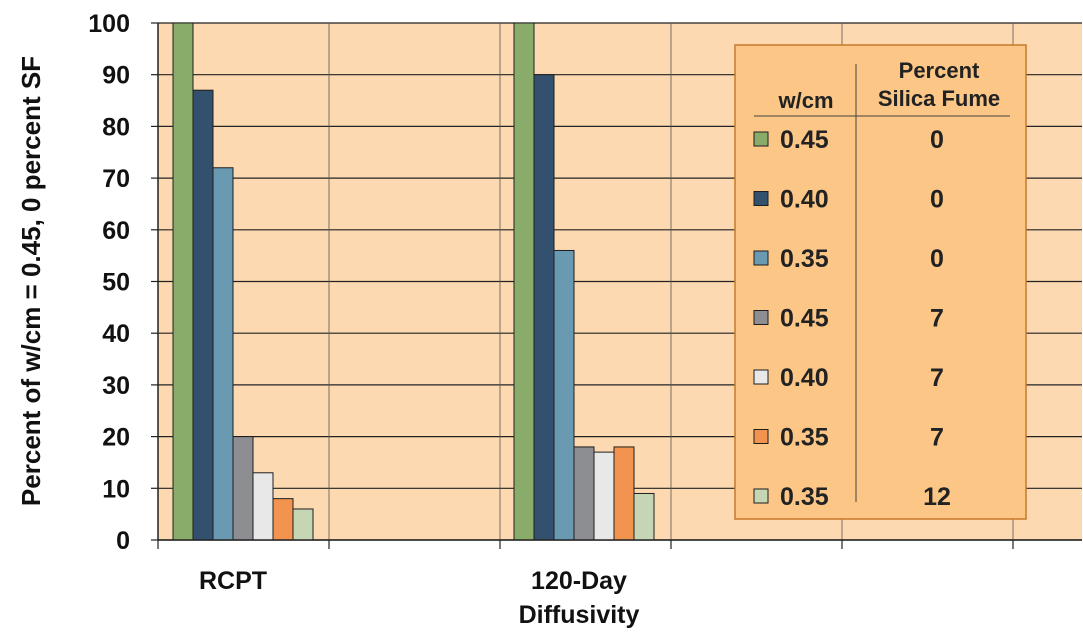 The height and width of the screenshot is (633, 1083). What do you see at coordinates (116, 283) in the screenshot?
I see `y-tick-label: 50` at bounding box center [116, 283].